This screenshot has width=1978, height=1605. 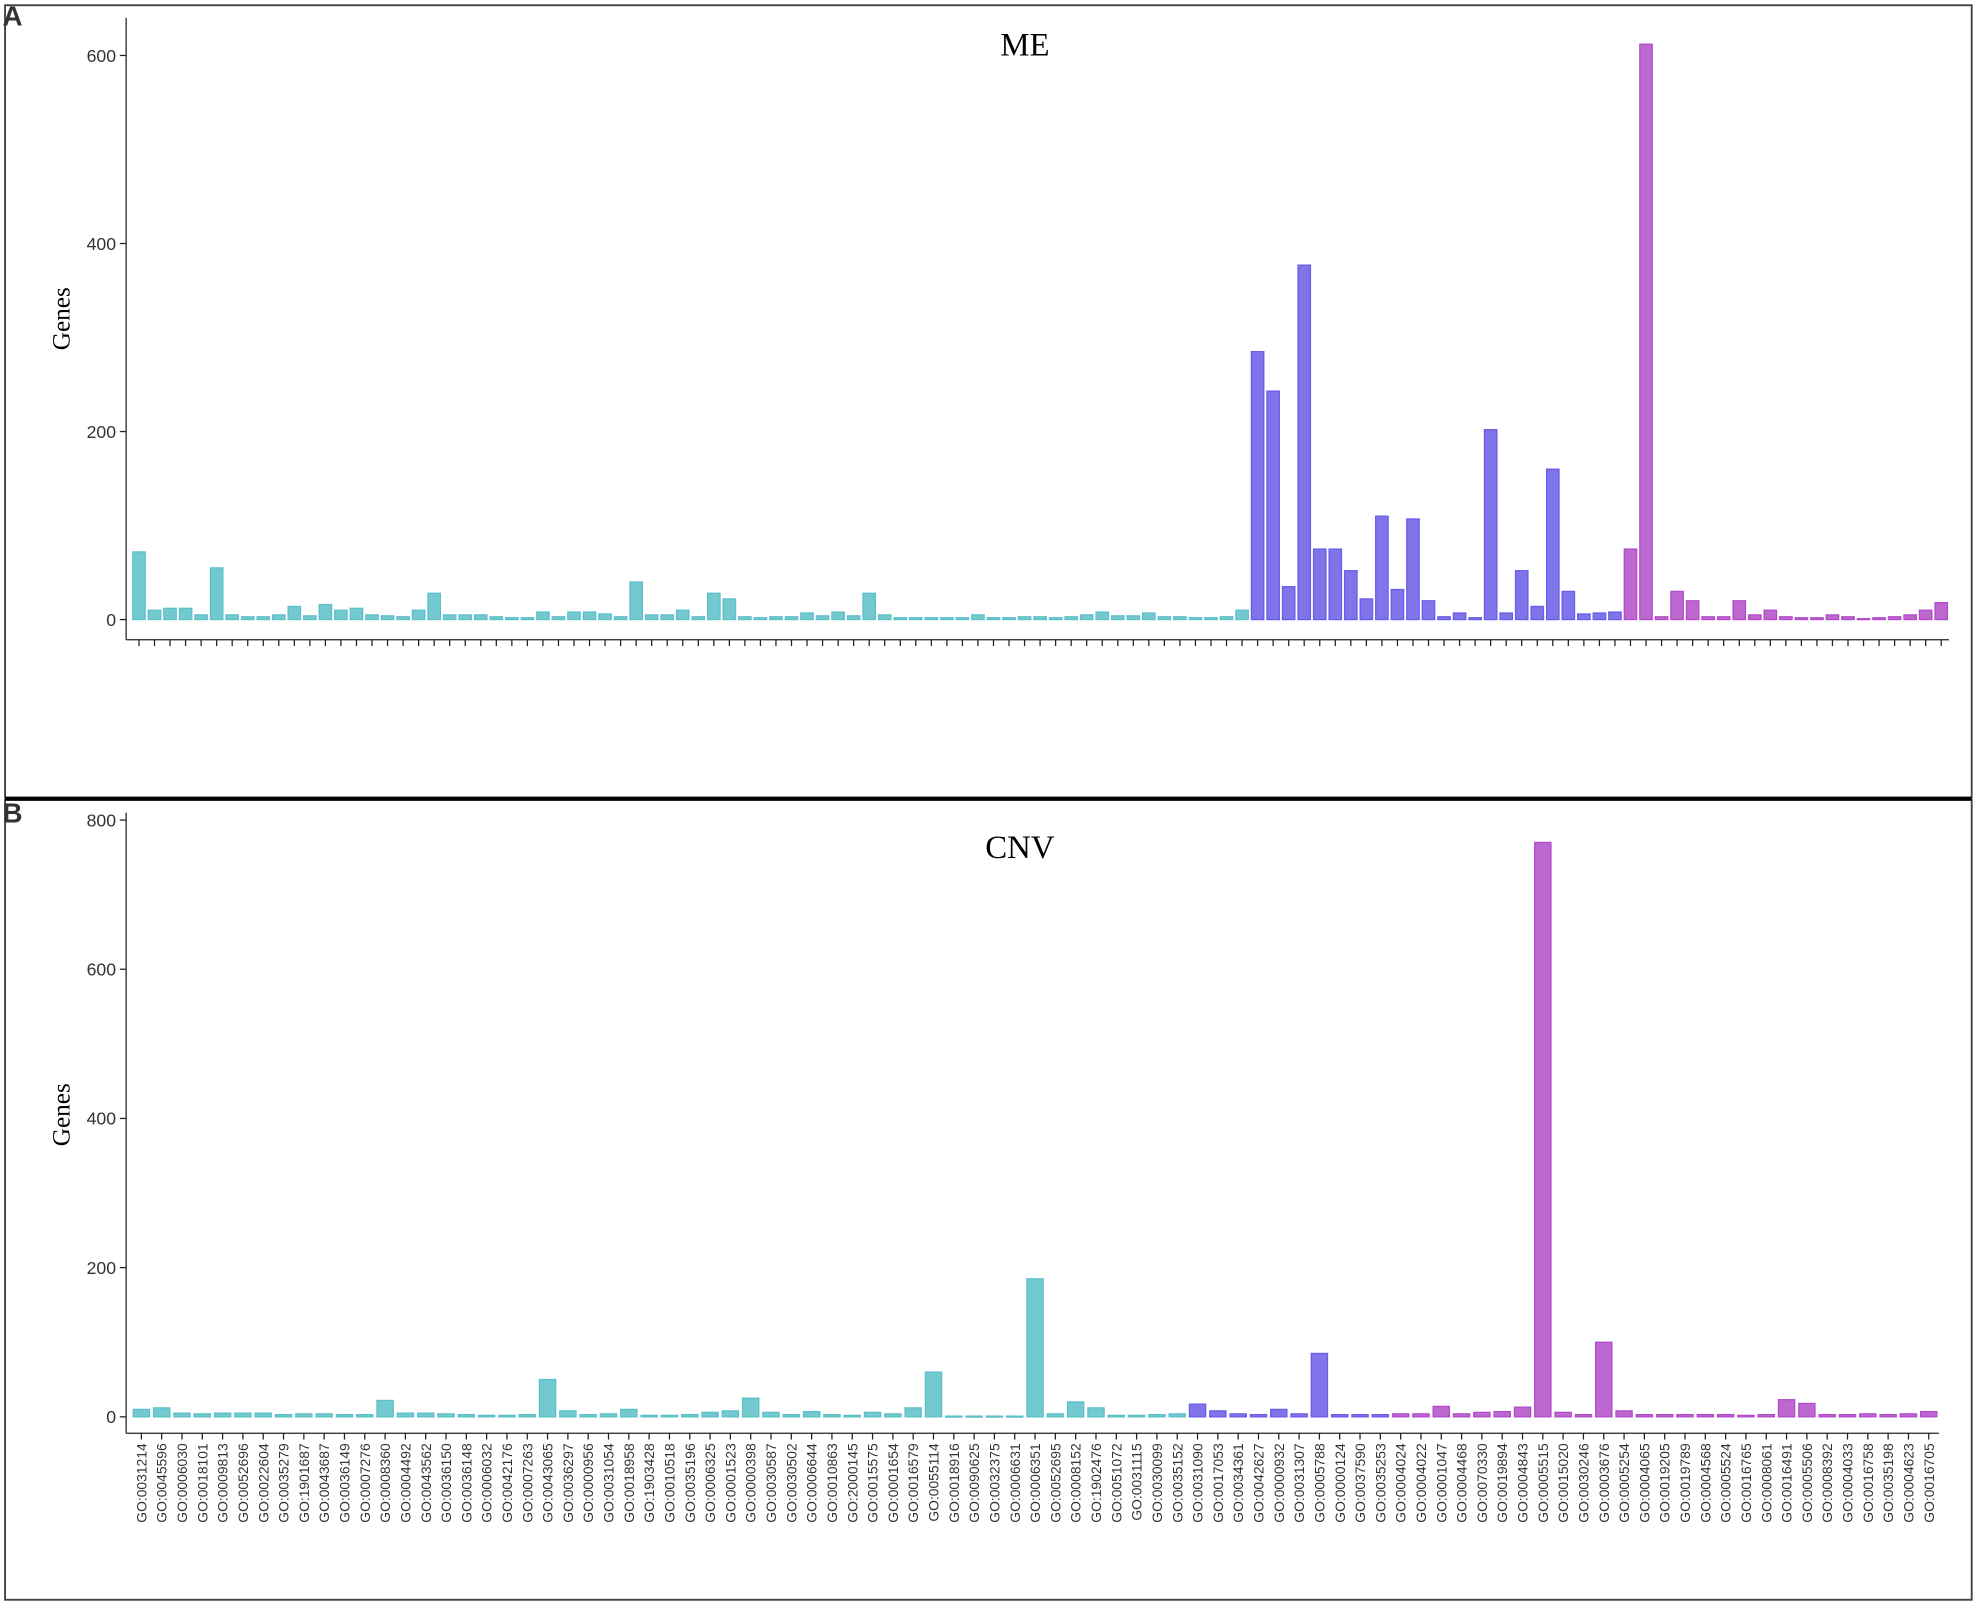 What do you see at coordinates (1076, 1483) in the screenshot?
I see `x-tick-label: GO:0008152` at bounding box center [1076, 1483].